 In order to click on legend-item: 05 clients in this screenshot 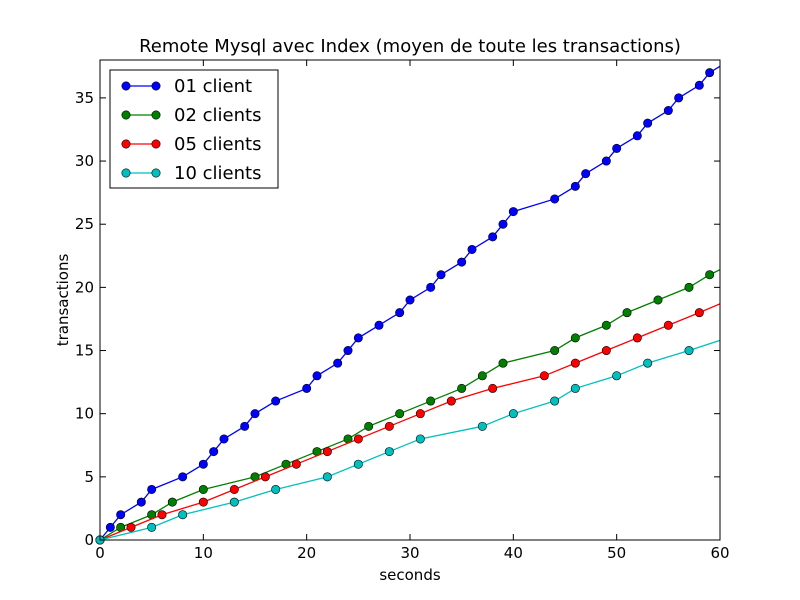, I will do `click(191, 144)`.